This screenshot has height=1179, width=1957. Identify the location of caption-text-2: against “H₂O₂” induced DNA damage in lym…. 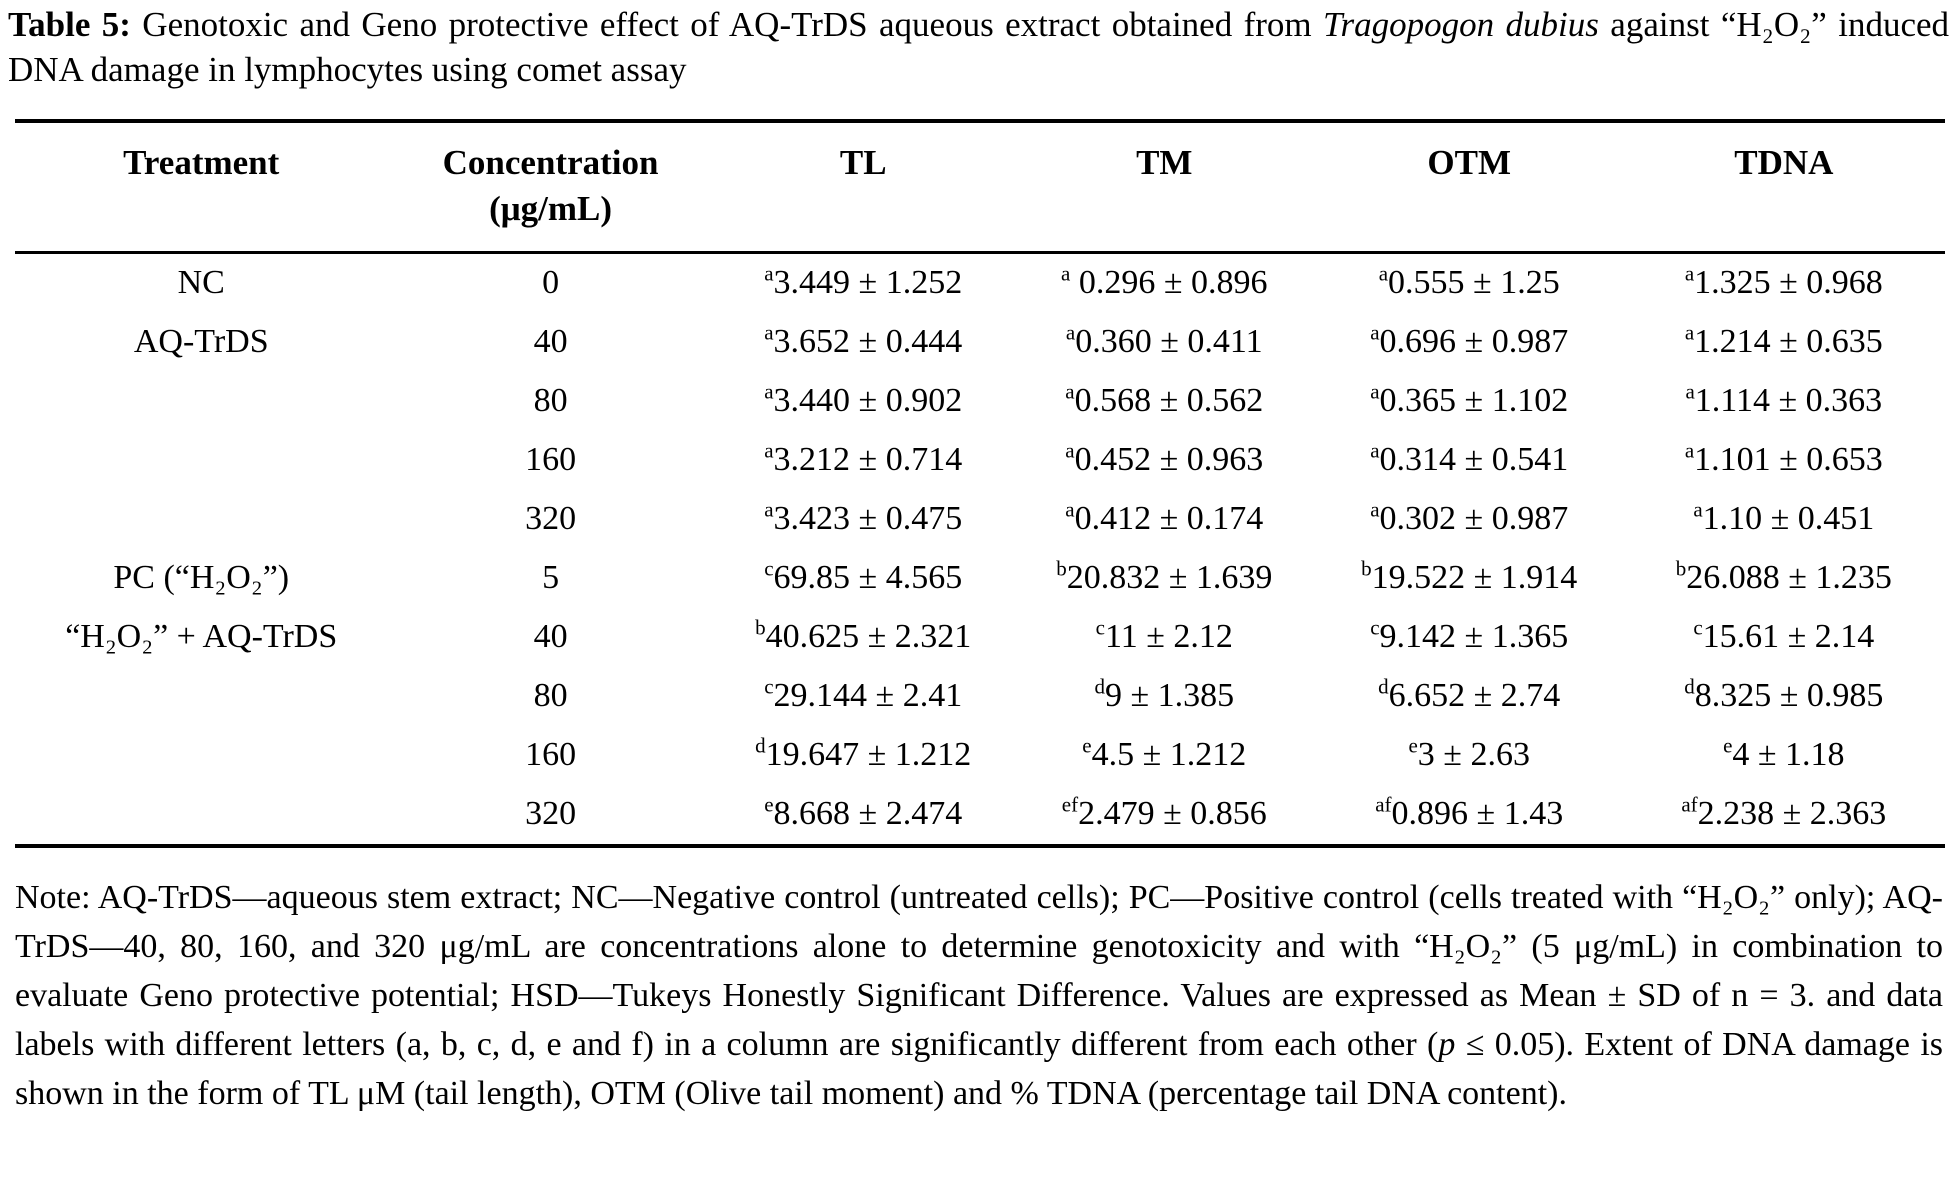
(979, 47).